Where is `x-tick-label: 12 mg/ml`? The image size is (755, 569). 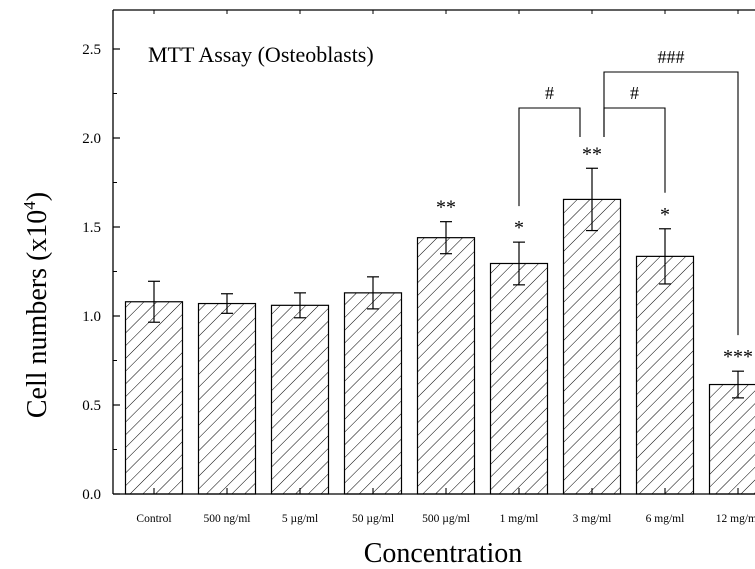
x-tick-label: 12 mg/ml is located at coordinates (735, 519).